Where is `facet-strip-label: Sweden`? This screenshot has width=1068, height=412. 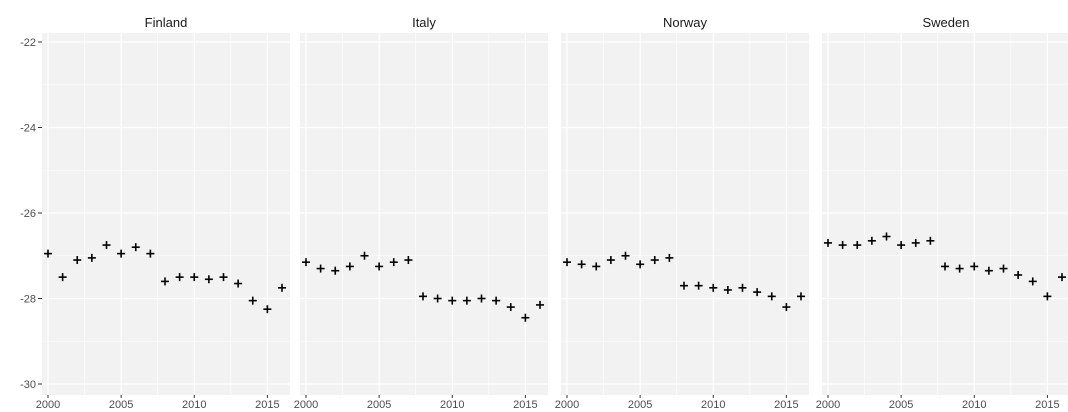
facet-strip-label: Sweden is located at coordinates (946, 22).